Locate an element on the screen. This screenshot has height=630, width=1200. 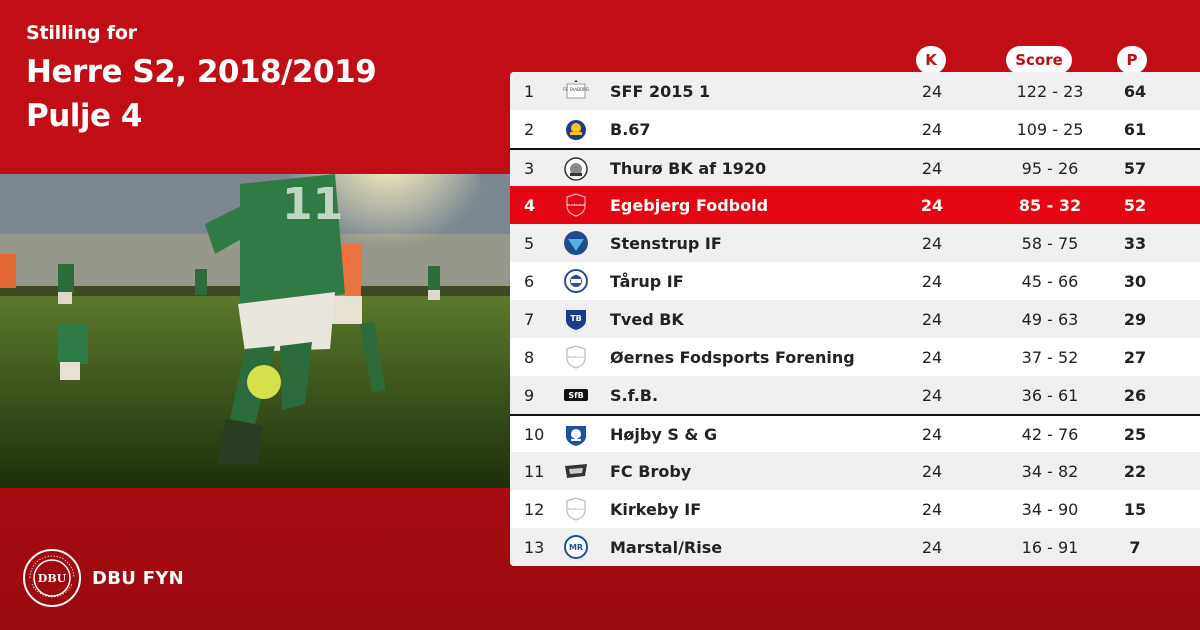
svg-text: DBU is located at coordinates (52, 578).